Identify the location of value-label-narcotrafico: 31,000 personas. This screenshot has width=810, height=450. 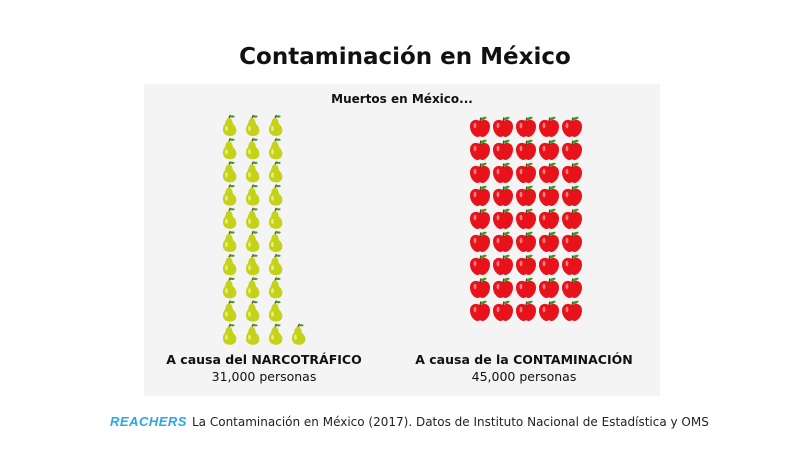
(264, 376).